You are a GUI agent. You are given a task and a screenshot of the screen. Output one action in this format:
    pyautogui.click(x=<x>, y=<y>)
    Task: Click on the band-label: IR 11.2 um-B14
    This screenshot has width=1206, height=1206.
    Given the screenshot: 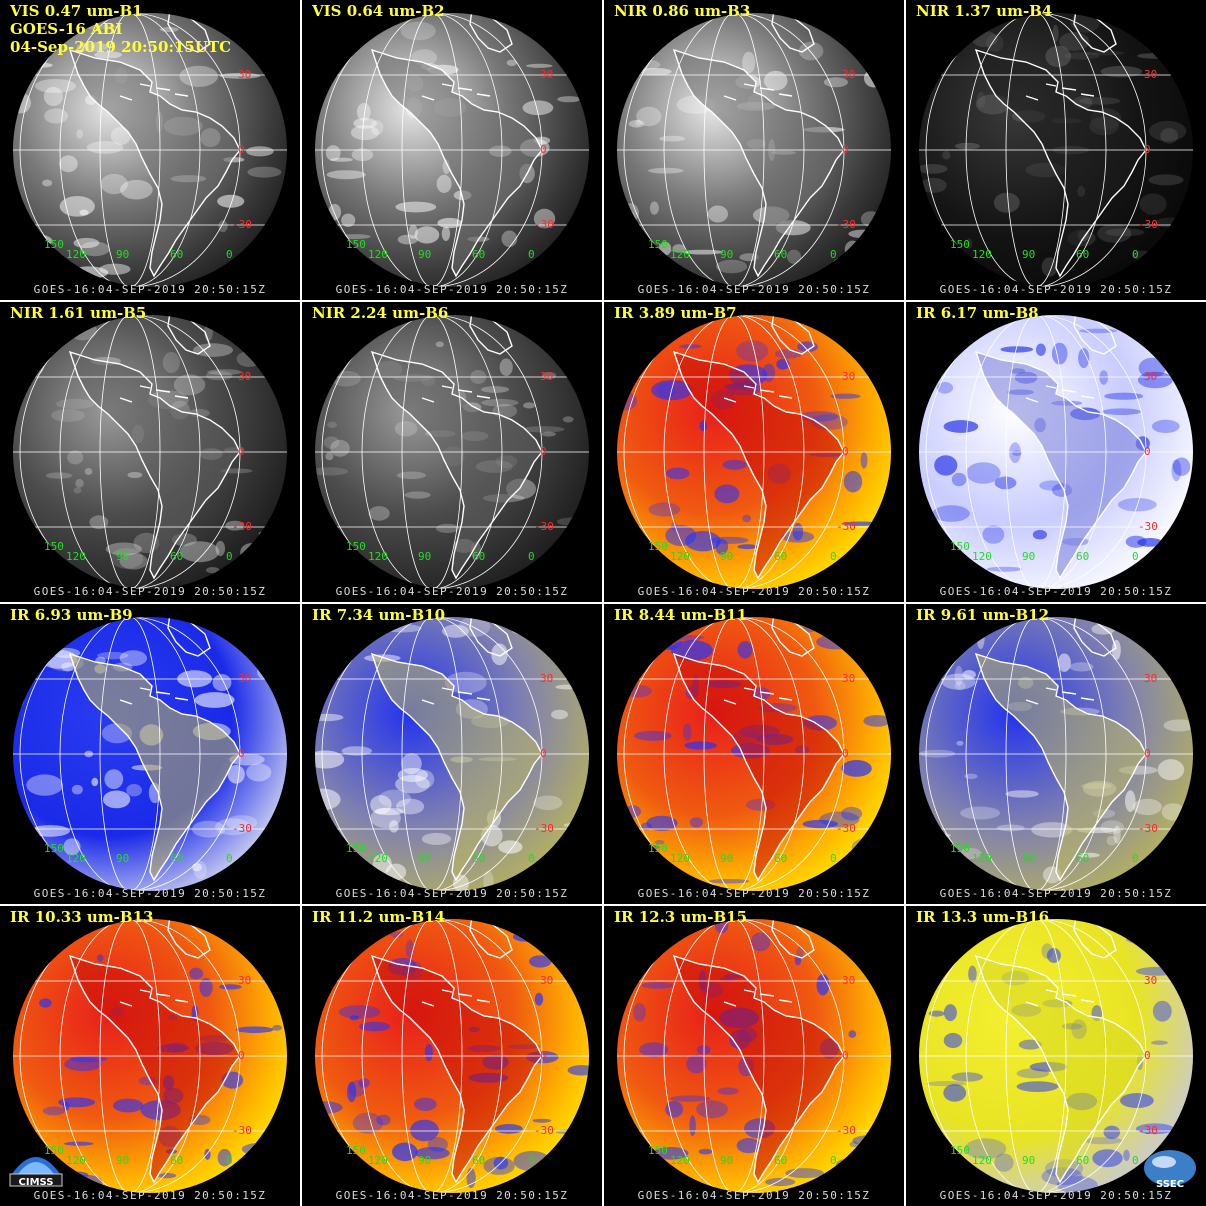 What is the action you would take?
    pyautogui.click(x=379, y=917)
    